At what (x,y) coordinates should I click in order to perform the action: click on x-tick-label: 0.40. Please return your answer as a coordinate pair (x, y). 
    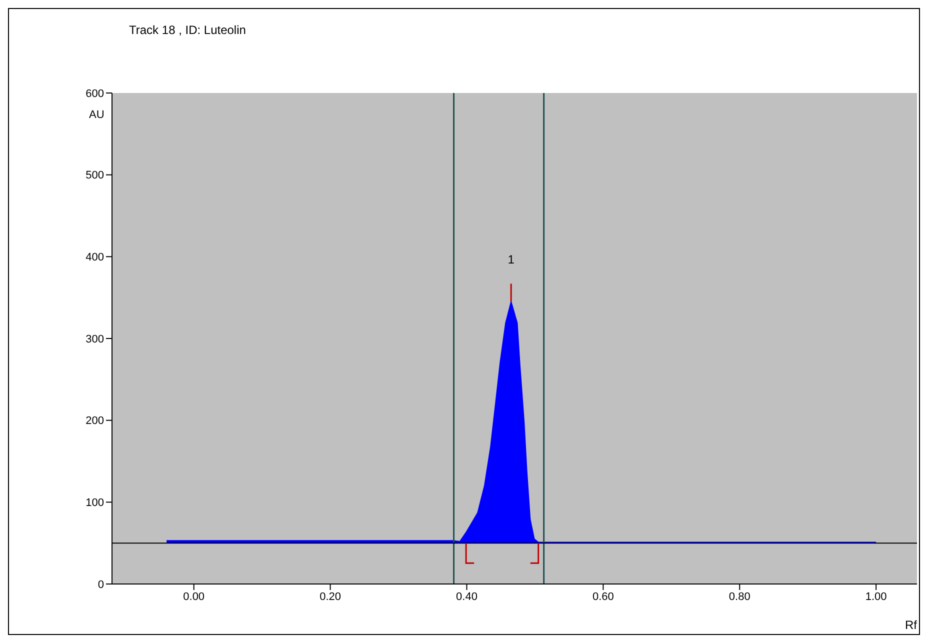
    Looking at the image, I should click on (467, 596).